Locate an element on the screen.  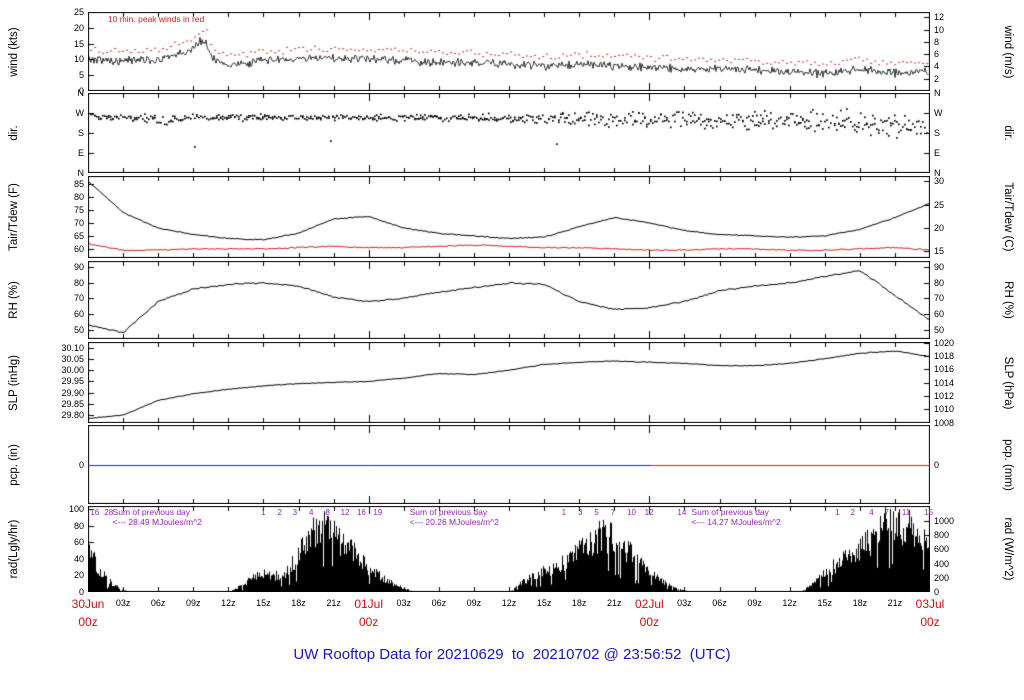
panel-dir-left-axis-label: dir. is located at coordinates (14, 133).